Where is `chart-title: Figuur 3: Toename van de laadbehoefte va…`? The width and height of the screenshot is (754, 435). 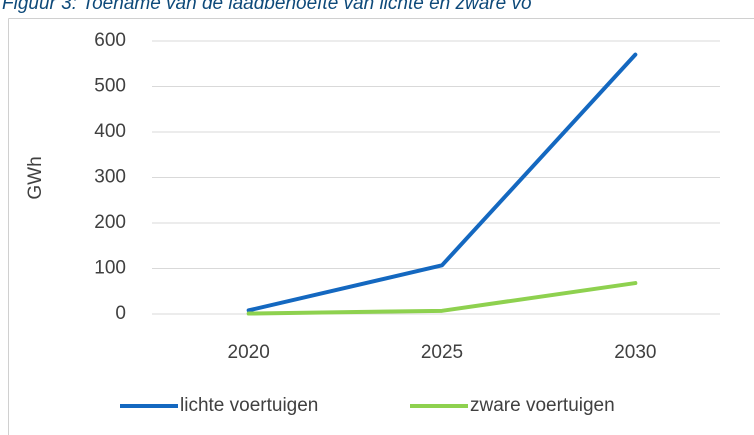
chart-title: Figuur 3: Toename van de laadbehoefte va… is located at coordinates (267, 7).